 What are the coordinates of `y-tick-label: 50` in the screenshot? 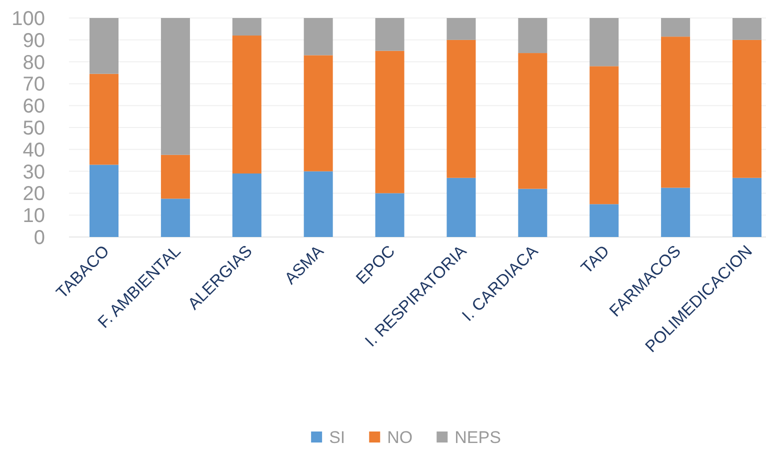 It's located at (33, 129).